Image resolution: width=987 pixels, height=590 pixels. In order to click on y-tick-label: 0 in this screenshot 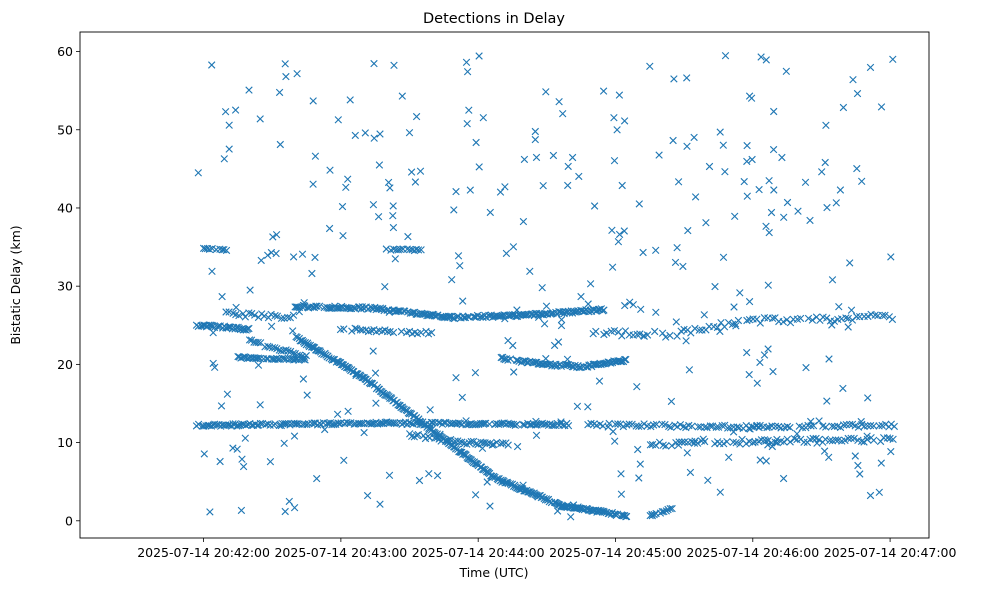, I will do `click(69, 520)`.